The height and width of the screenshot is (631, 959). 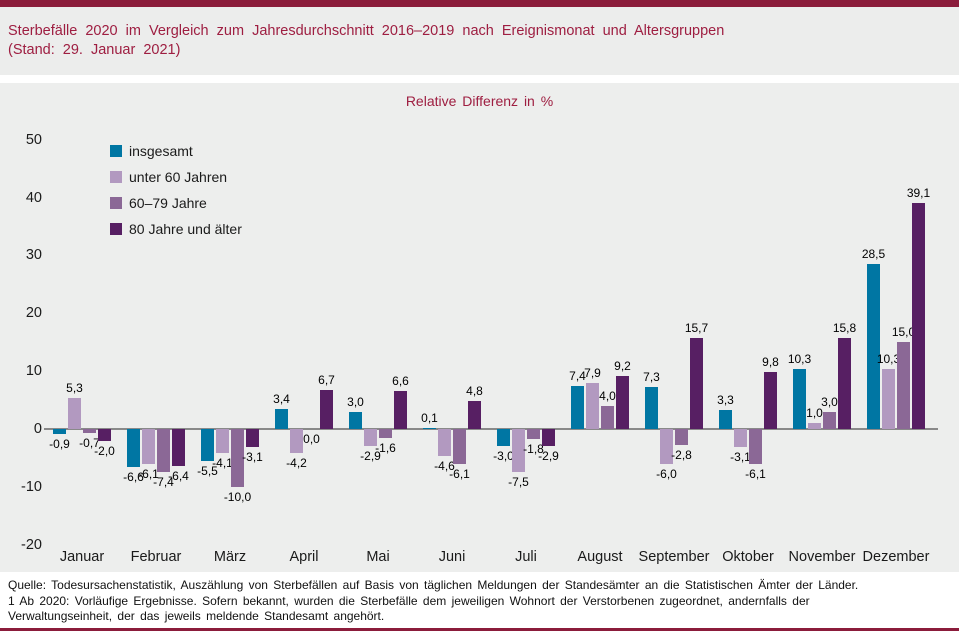 What do you see at coordinates (326, 380) in the screenshot?
I see `bar-value-label: 6,7` at bounding box center [326, 380].